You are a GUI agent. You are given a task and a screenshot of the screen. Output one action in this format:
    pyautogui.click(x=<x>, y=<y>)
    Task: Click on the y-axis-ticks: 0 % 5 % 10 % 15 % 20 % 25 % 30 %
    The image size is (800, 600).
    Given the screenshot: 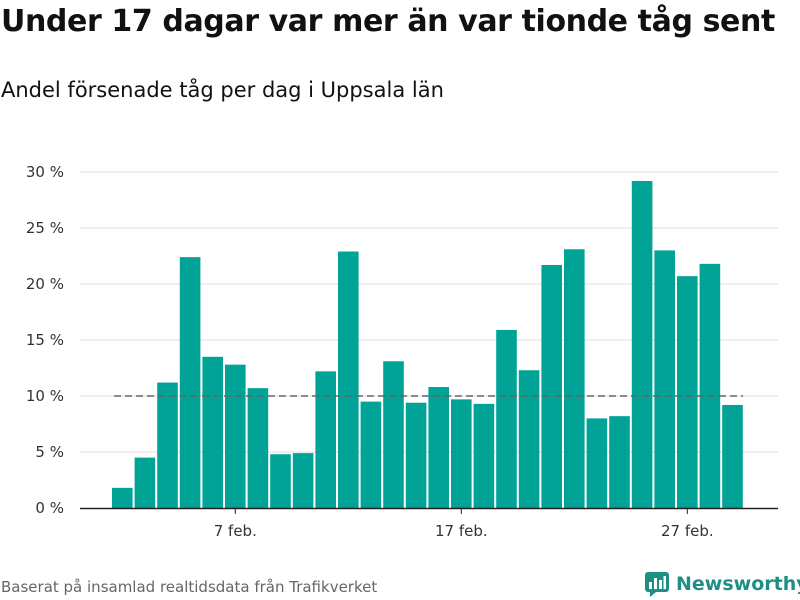 What is the action you would take?
    pyautogui.click(x=45, y=340)
    